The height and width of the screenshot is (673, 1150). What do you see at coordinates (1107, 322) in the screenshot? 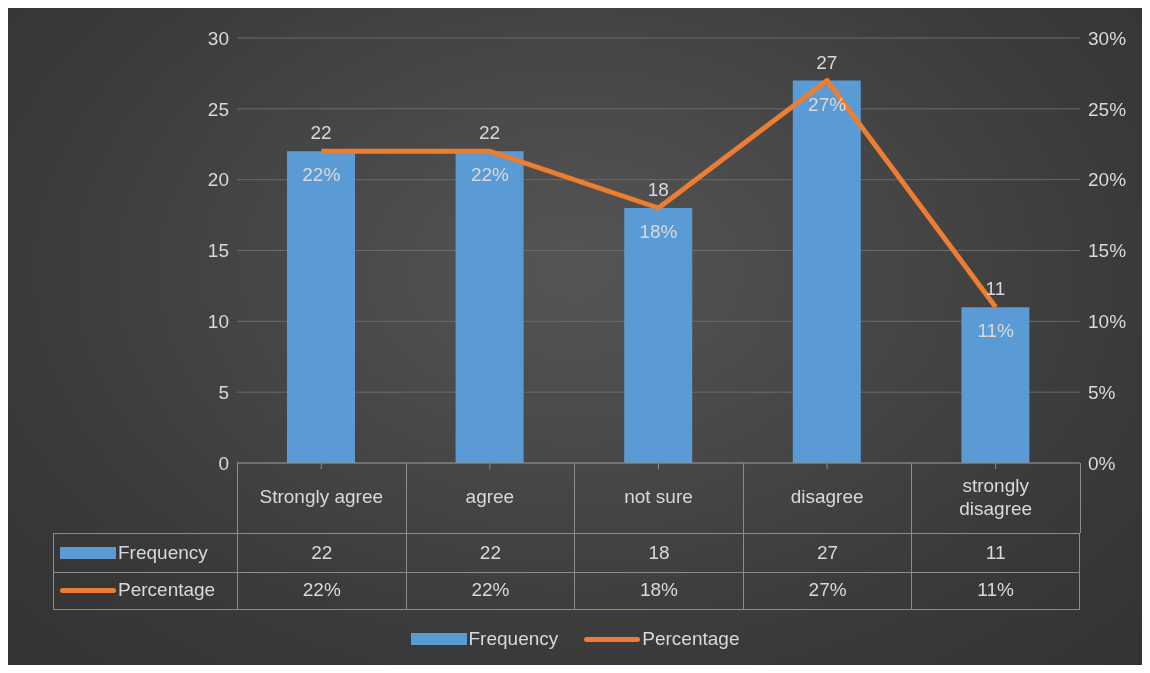
I see `y2-tick-label: 10%` at bounding box center [1107, 322].